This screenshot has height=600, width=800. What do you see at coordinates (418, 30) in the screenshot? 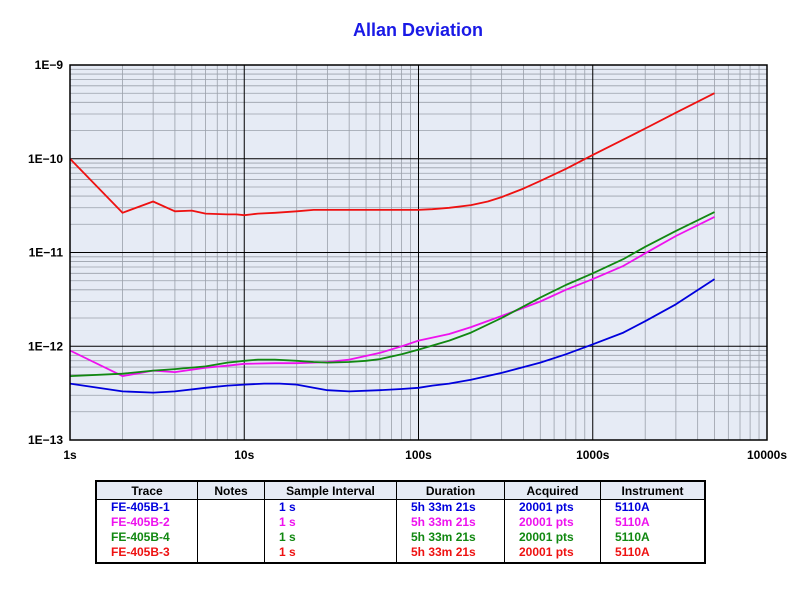
I see `chart-title: Allan Deviation` at bounding box center [418, 30].